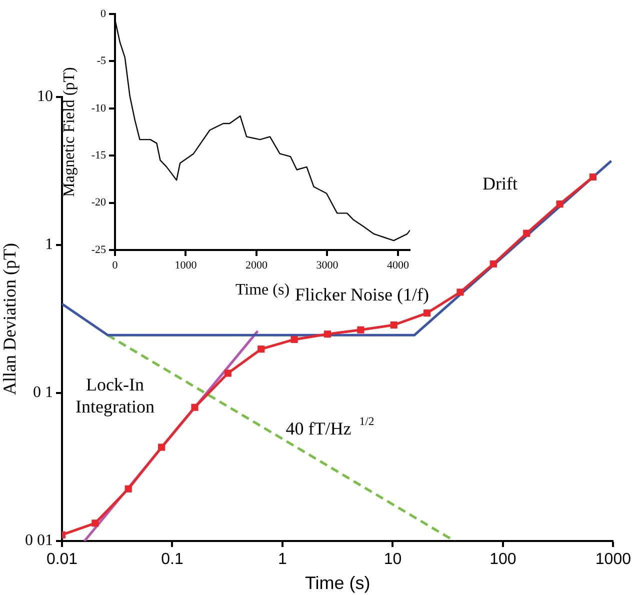 This screenshot has width=634, height=595. I want to click on y-tick-label: -25, so click(98, 250).